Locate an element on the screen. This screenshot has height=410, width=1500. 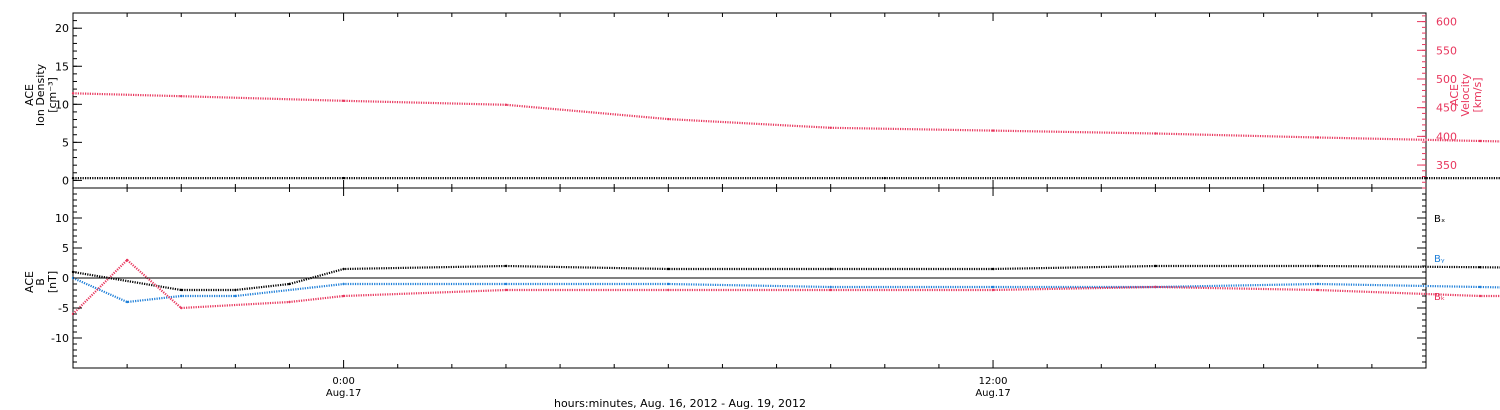
bottom-left-ylabel: ACE B [nT] is located at coordinates (41, 282).